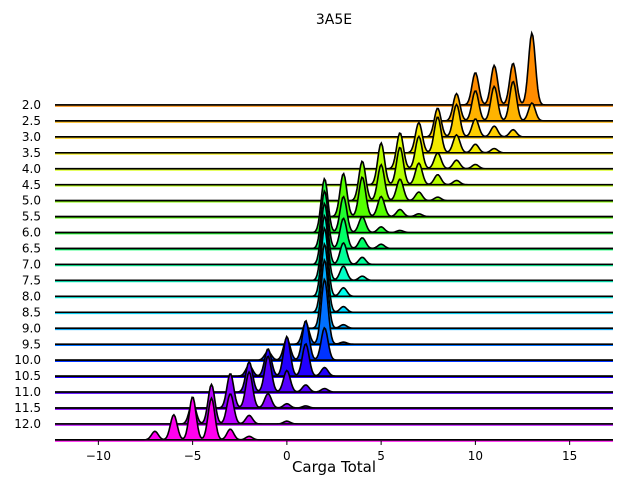 The image size is (626, 485). I want to click on y-tick-label: 6.5, so click(31, 249).